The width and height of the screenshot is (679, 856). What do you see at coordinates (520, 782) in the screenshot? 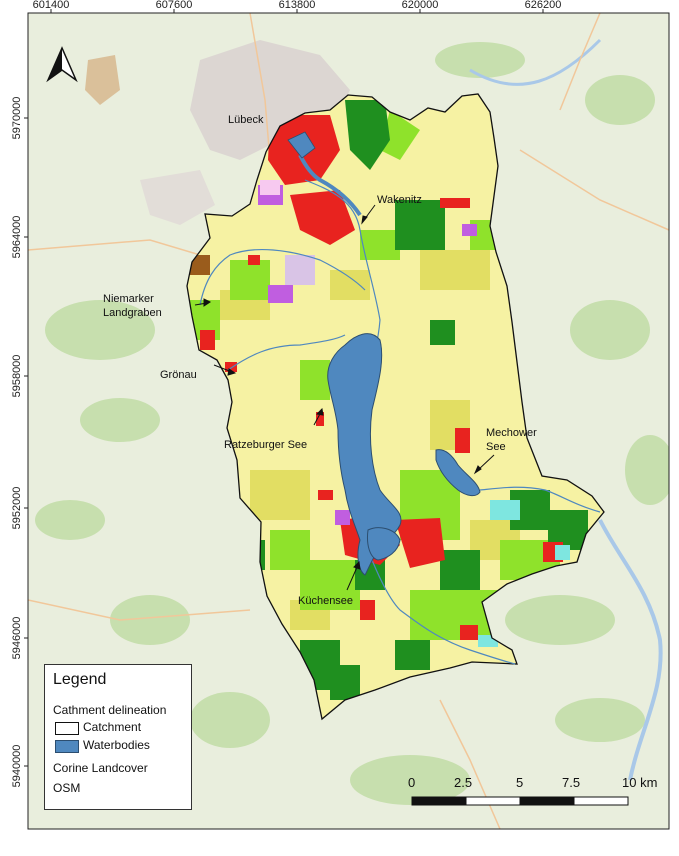
I see `scale-label: 5` at bounding box center [520, 782].